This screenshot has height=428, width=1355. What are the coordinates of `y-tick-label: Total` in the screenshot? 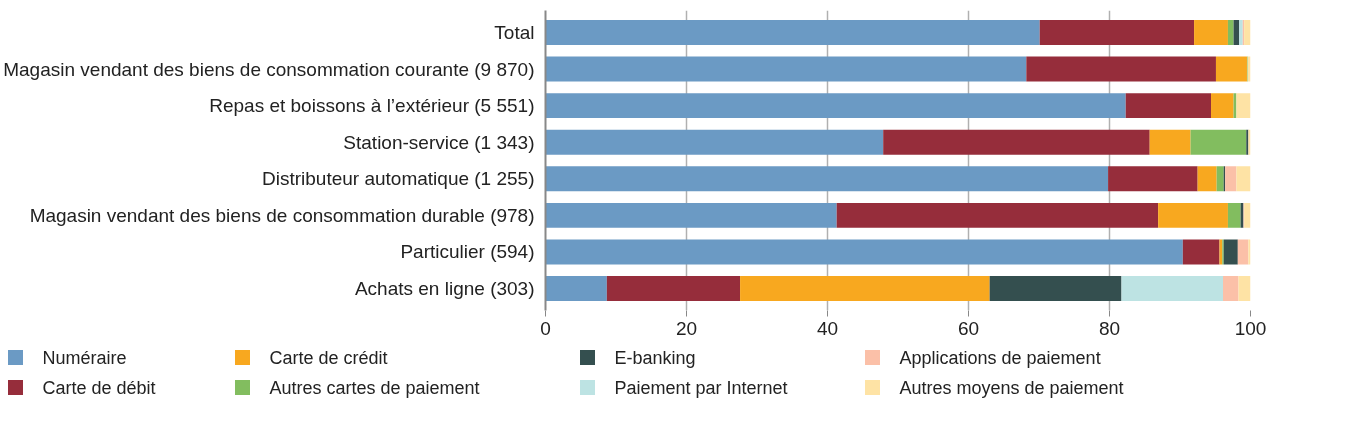 It's located at (514, 32).